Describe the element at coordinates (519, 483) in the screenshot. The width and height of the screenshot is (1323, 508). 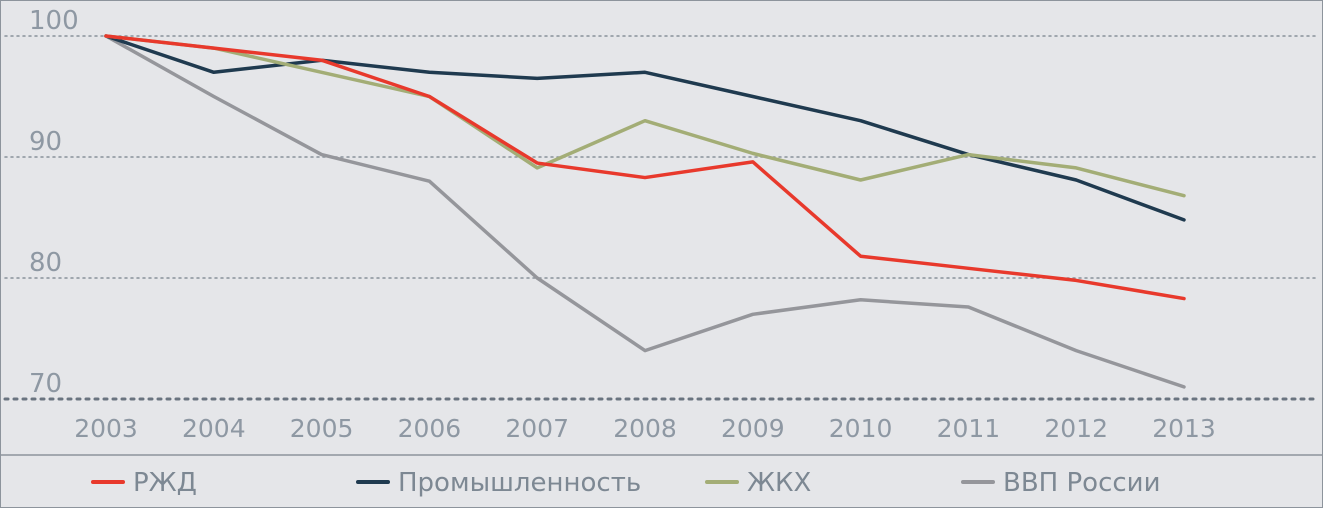
I see `legend-label: Промышленность` at that location.